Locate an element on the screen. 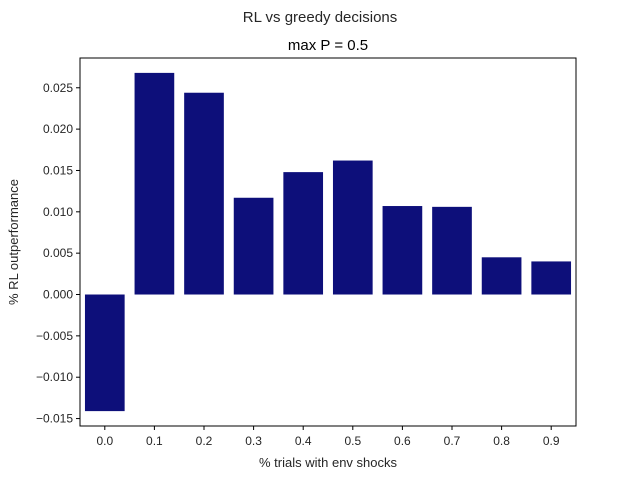  y-axis-label: % RL outperformance is located at coordinates (13, 242).